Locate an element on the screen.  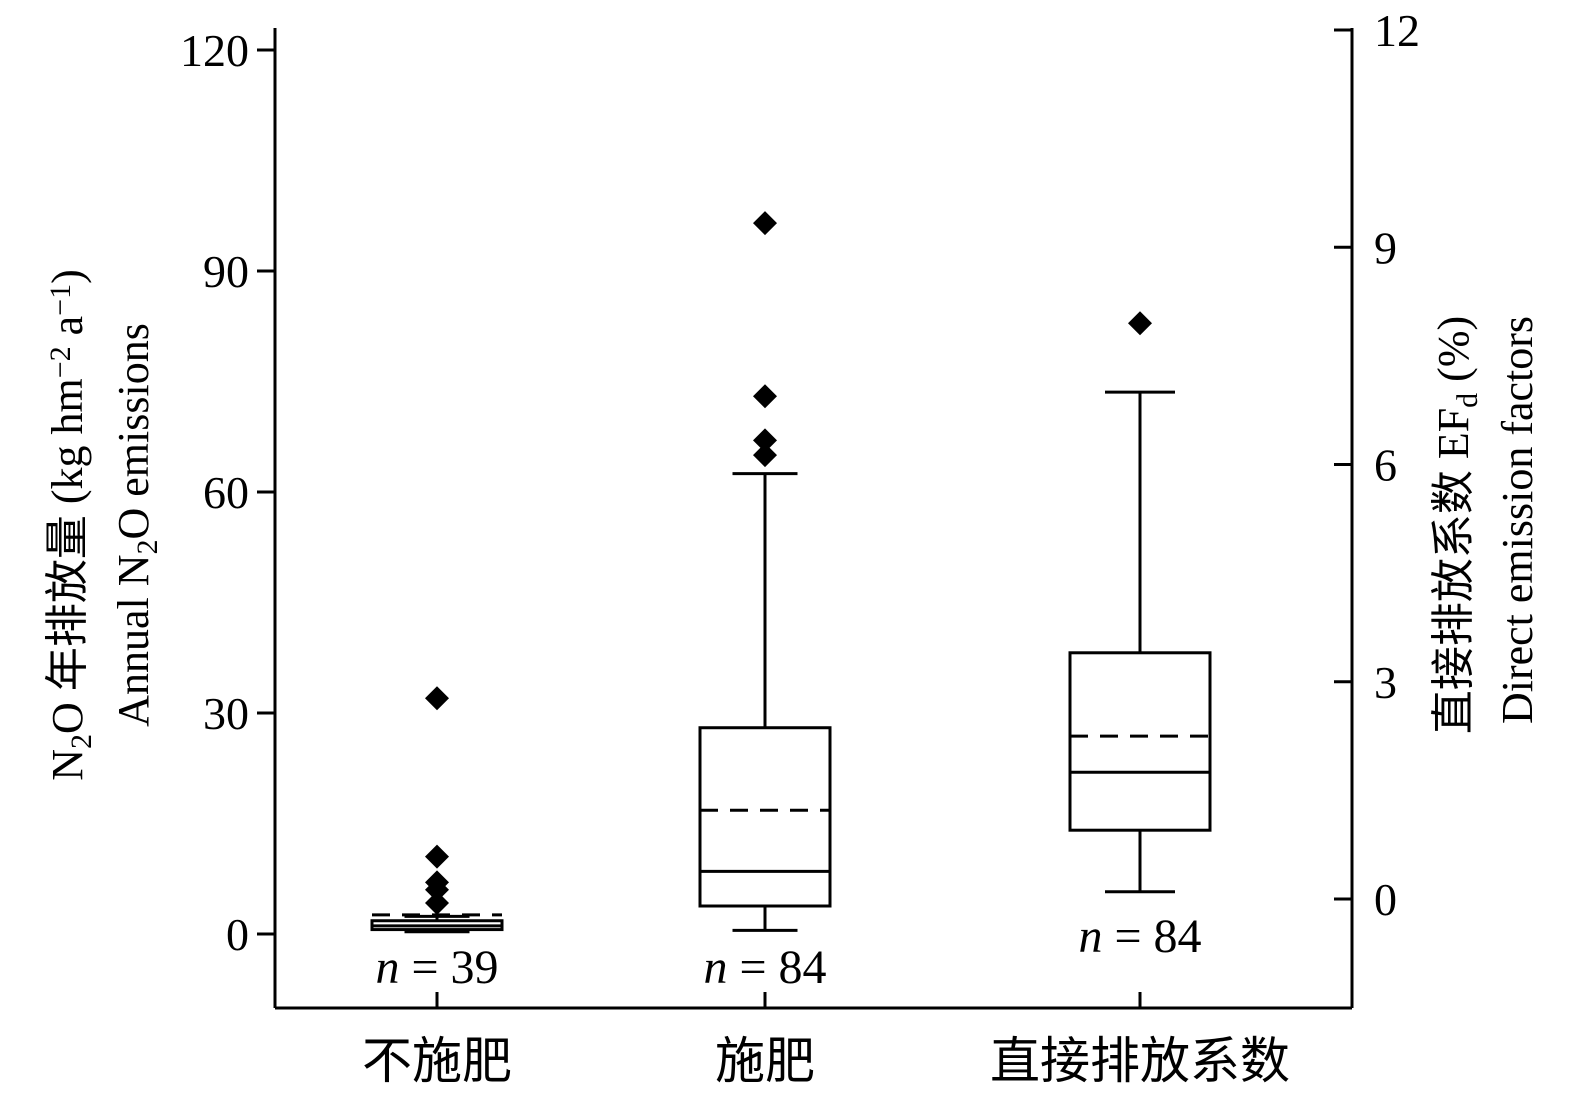
right-axis-title-line1: 直接排放系数 EFd (%) is located at coordinates (1456, 525).